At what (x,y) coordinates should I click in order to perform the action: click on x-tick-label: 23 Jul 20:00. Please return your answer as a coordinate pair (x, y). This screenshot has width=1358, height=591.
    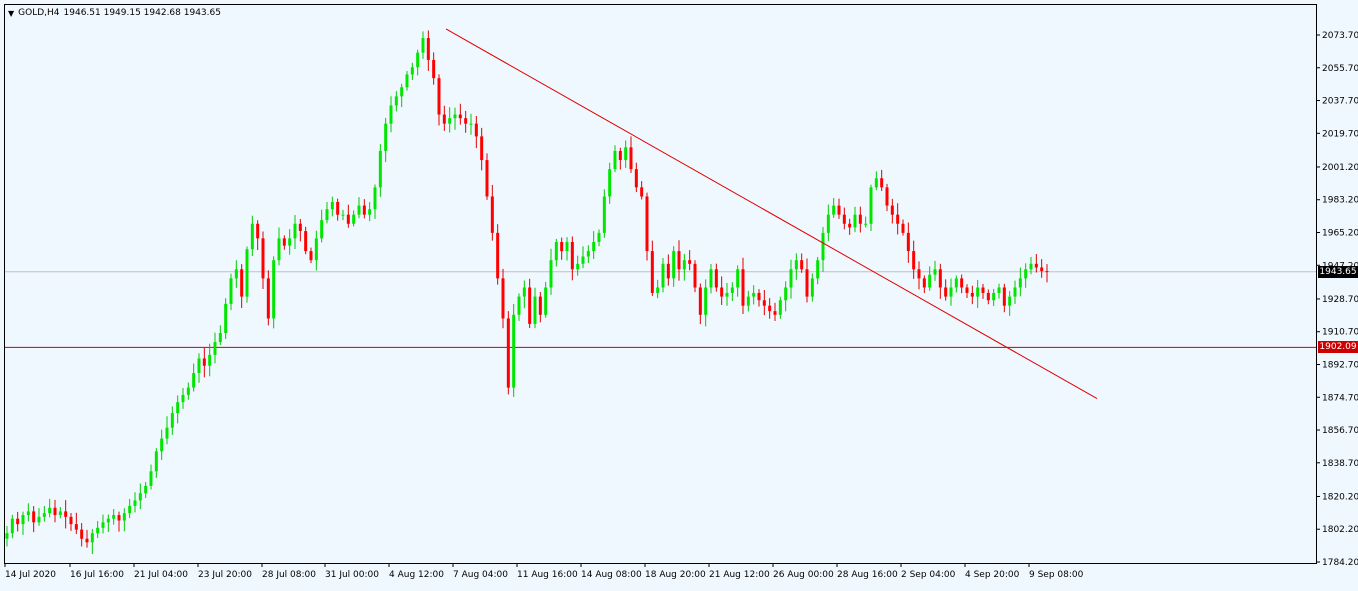
    Looking at the image, I should click on (225, 575).